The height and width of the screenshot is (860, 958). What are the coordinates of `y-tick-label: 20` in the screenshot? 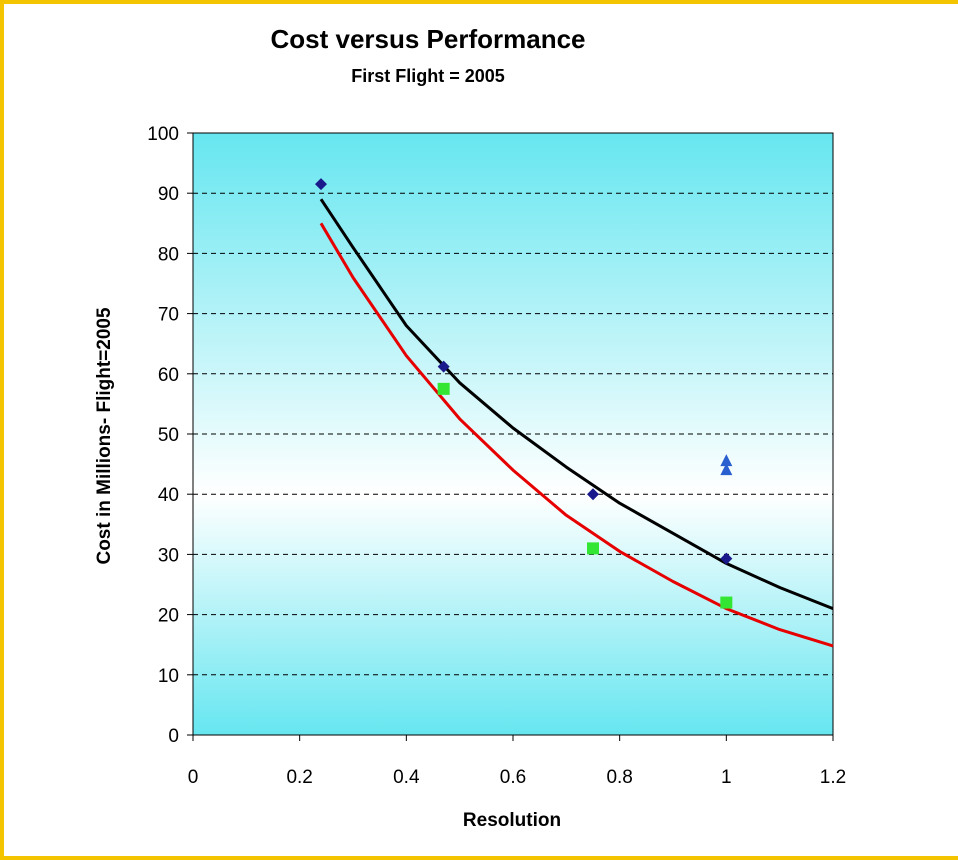 It's located at (168, 616).